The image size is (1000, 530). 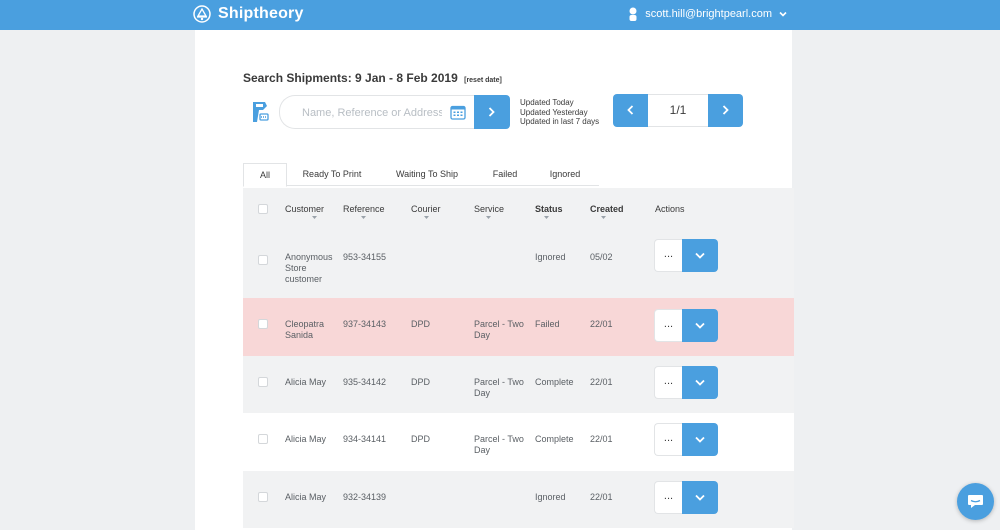 What do you see at coordinates (365, 324) in the screenshot?
I see `cell-reference: 937-34143` at bounding box center [365, 324].